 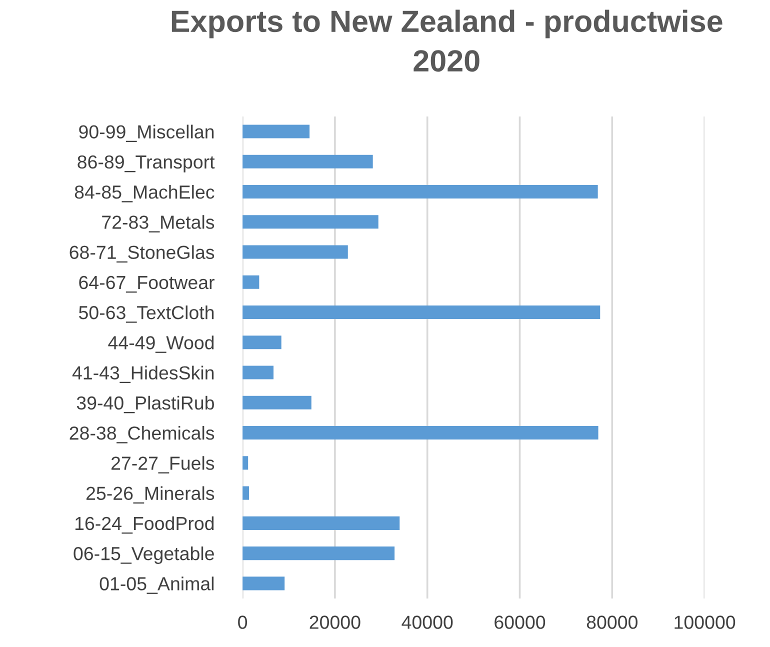 I want to click on y-tick-label: 86-89_Transport, so click(x=146, y=163).